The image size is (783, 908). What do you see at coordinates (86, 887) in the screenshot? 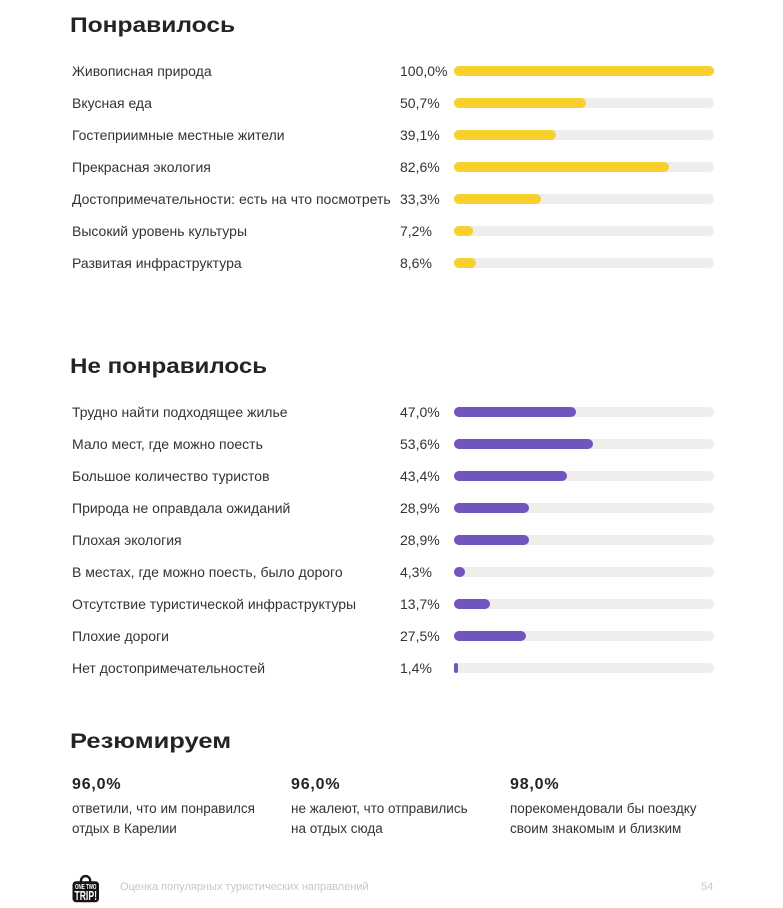
I see `svg-text: ONE TWO` at bounding box center [86, 887].